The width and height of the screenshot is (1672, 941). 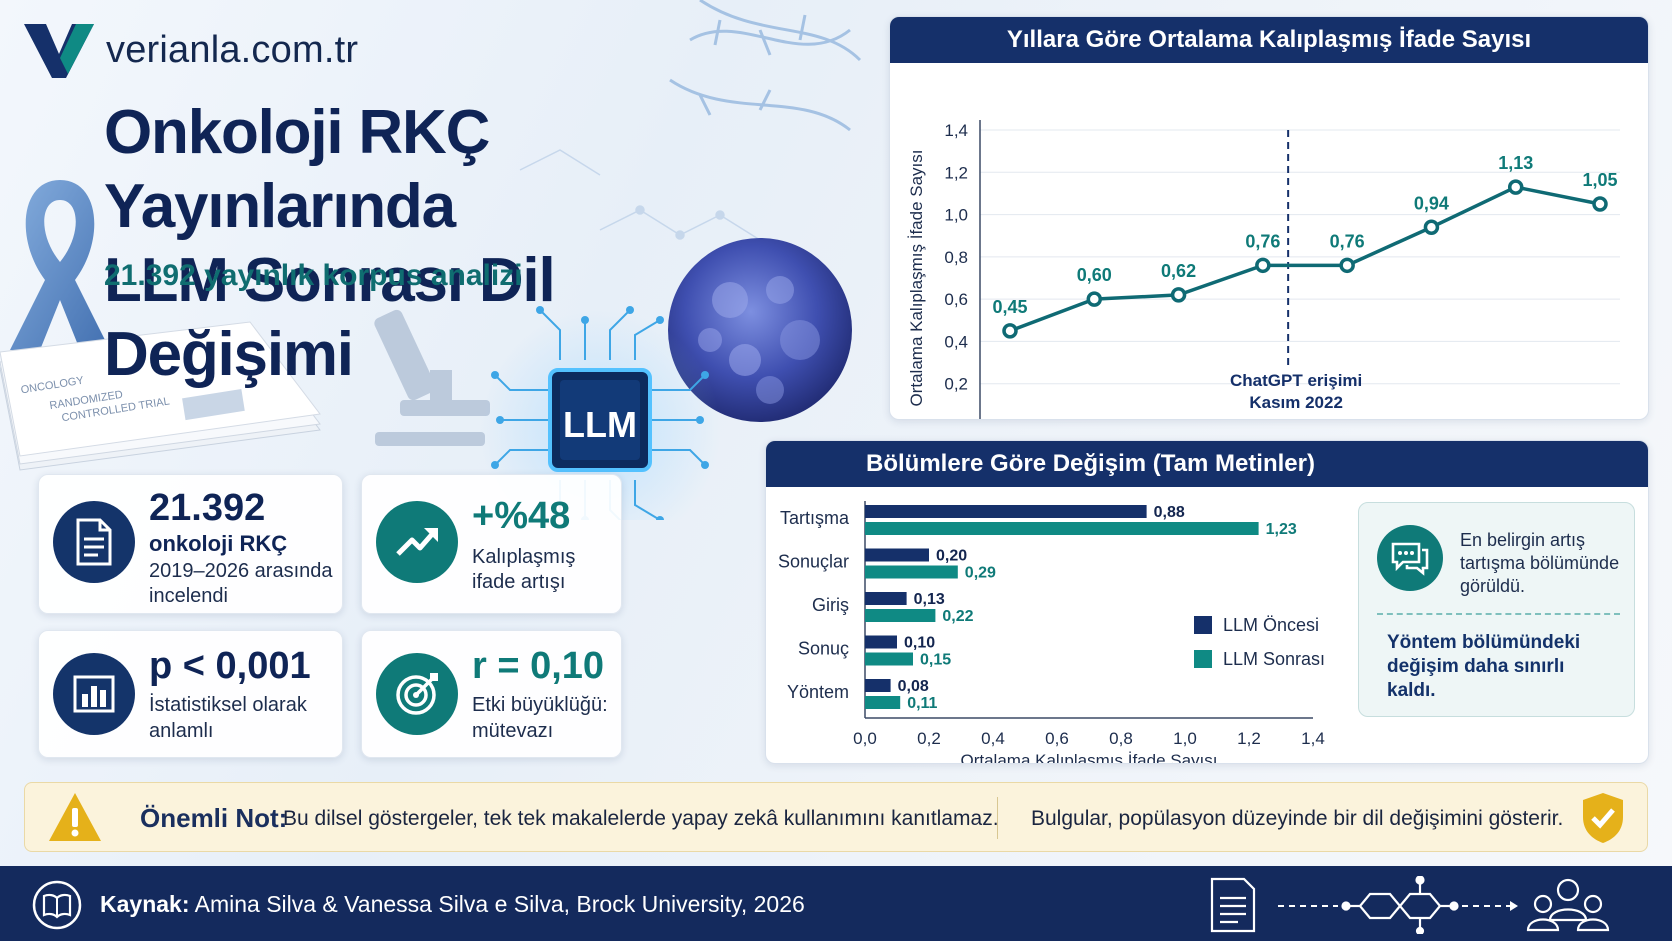 I want to click on brand-logo: verianla.com.tr, so click(x=191, y=50).